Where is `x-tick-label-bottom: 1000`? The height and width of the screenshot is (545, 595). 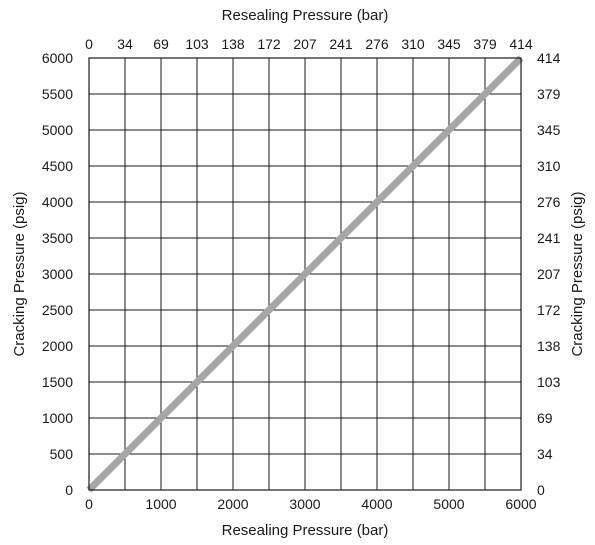 x-tick-label-bottom: 1000 is located at coordinates (160, 504).